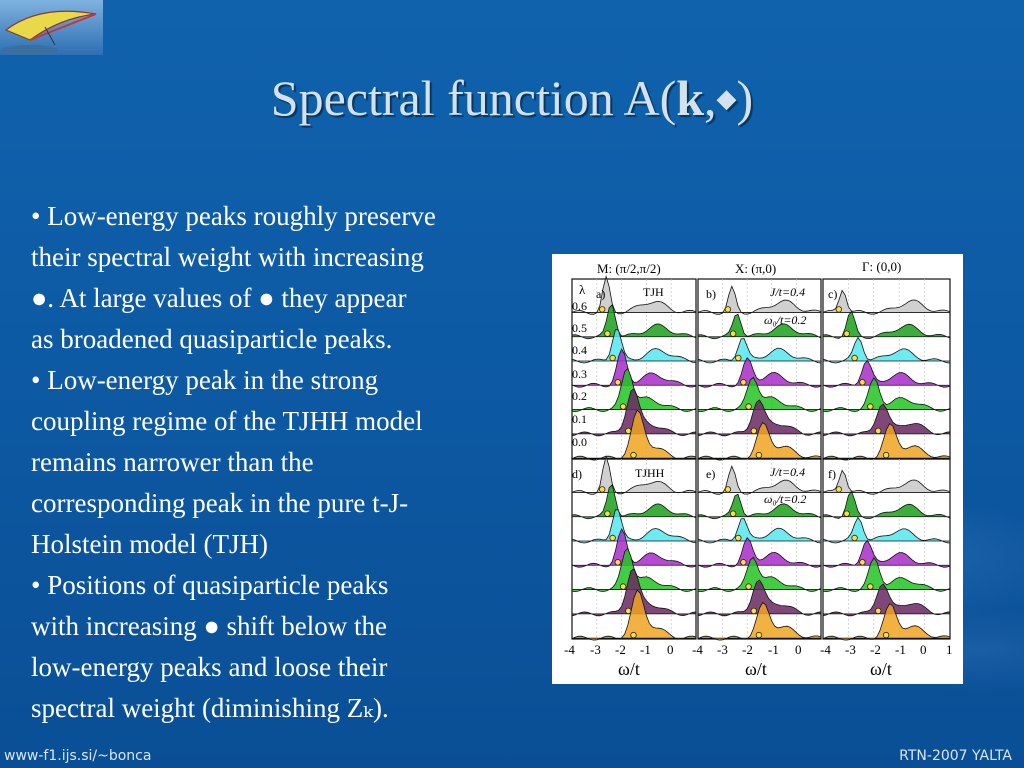  Describe the element at coordinates (209, 667) in the screenshot. I see `bullet-line: low-energy peaks and loose their` at that location.